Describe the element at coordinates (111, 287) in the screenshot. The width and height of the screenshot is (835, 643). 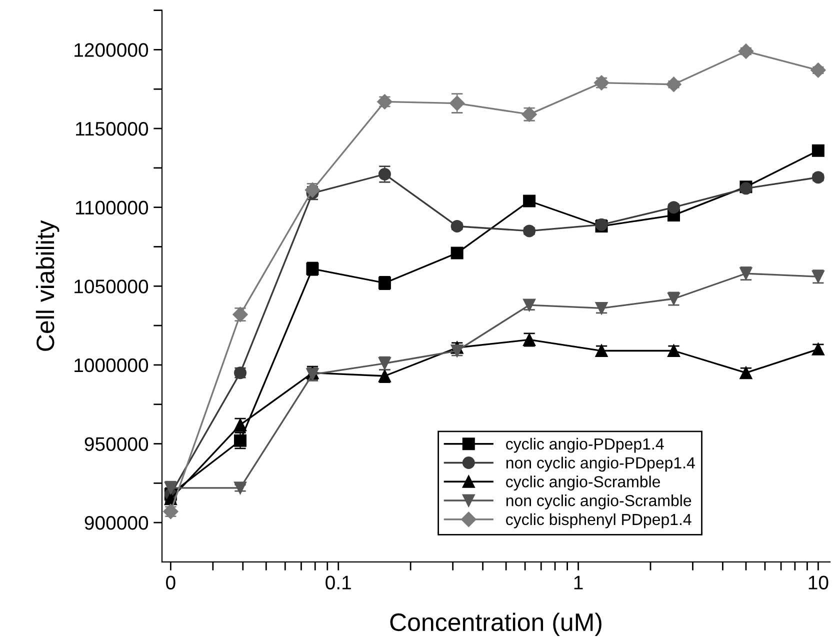
I see `y-tick-label: 1050000` at that location.